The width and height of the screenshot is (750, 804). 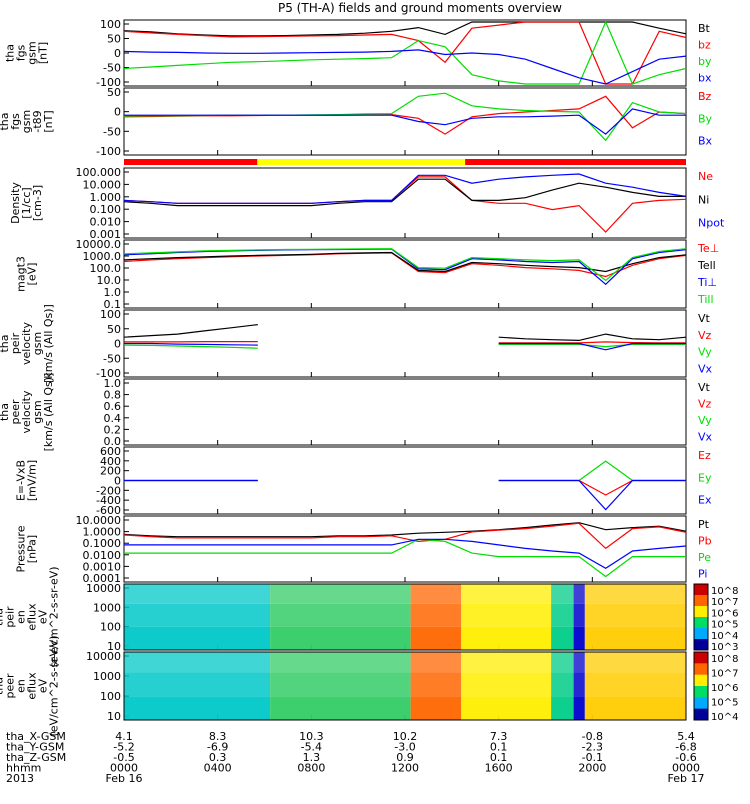 I want to click on footer-value: 8.3, so click(x=218, y=736).